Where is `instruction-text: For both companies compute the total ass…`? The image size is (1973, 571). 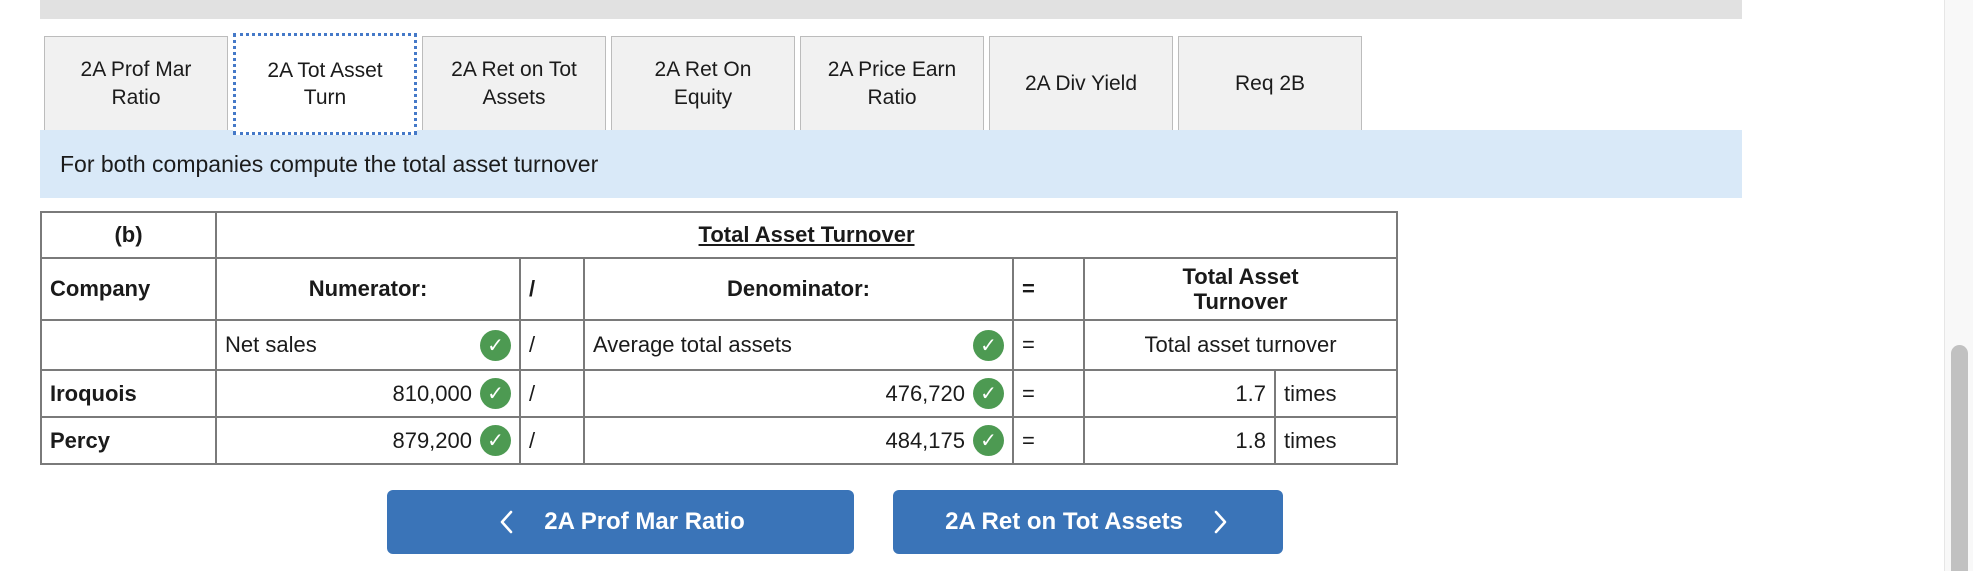 instruction-text: For both companies compute the total ass… is located at coordinates (329, 163).